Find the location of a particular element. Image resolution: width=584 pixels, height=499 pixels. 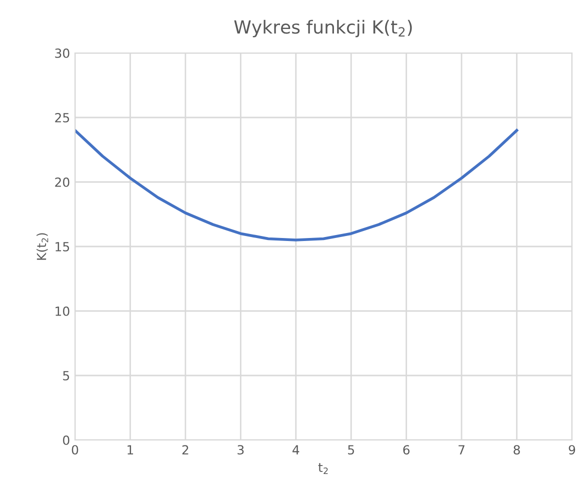

y-tick-label: 25 is located at coordinates (62, 117).